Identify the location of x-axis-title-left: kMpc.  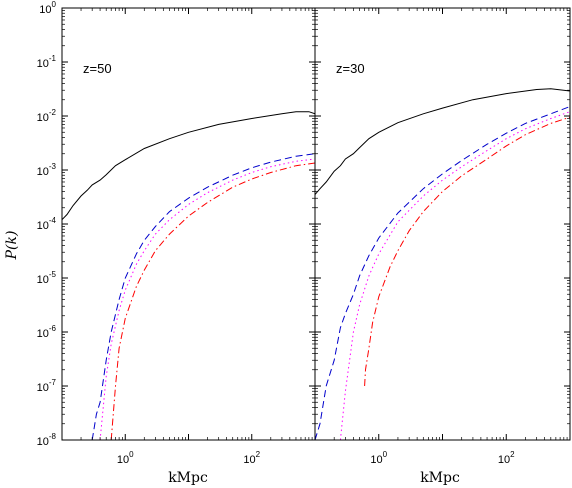
(188, 478).